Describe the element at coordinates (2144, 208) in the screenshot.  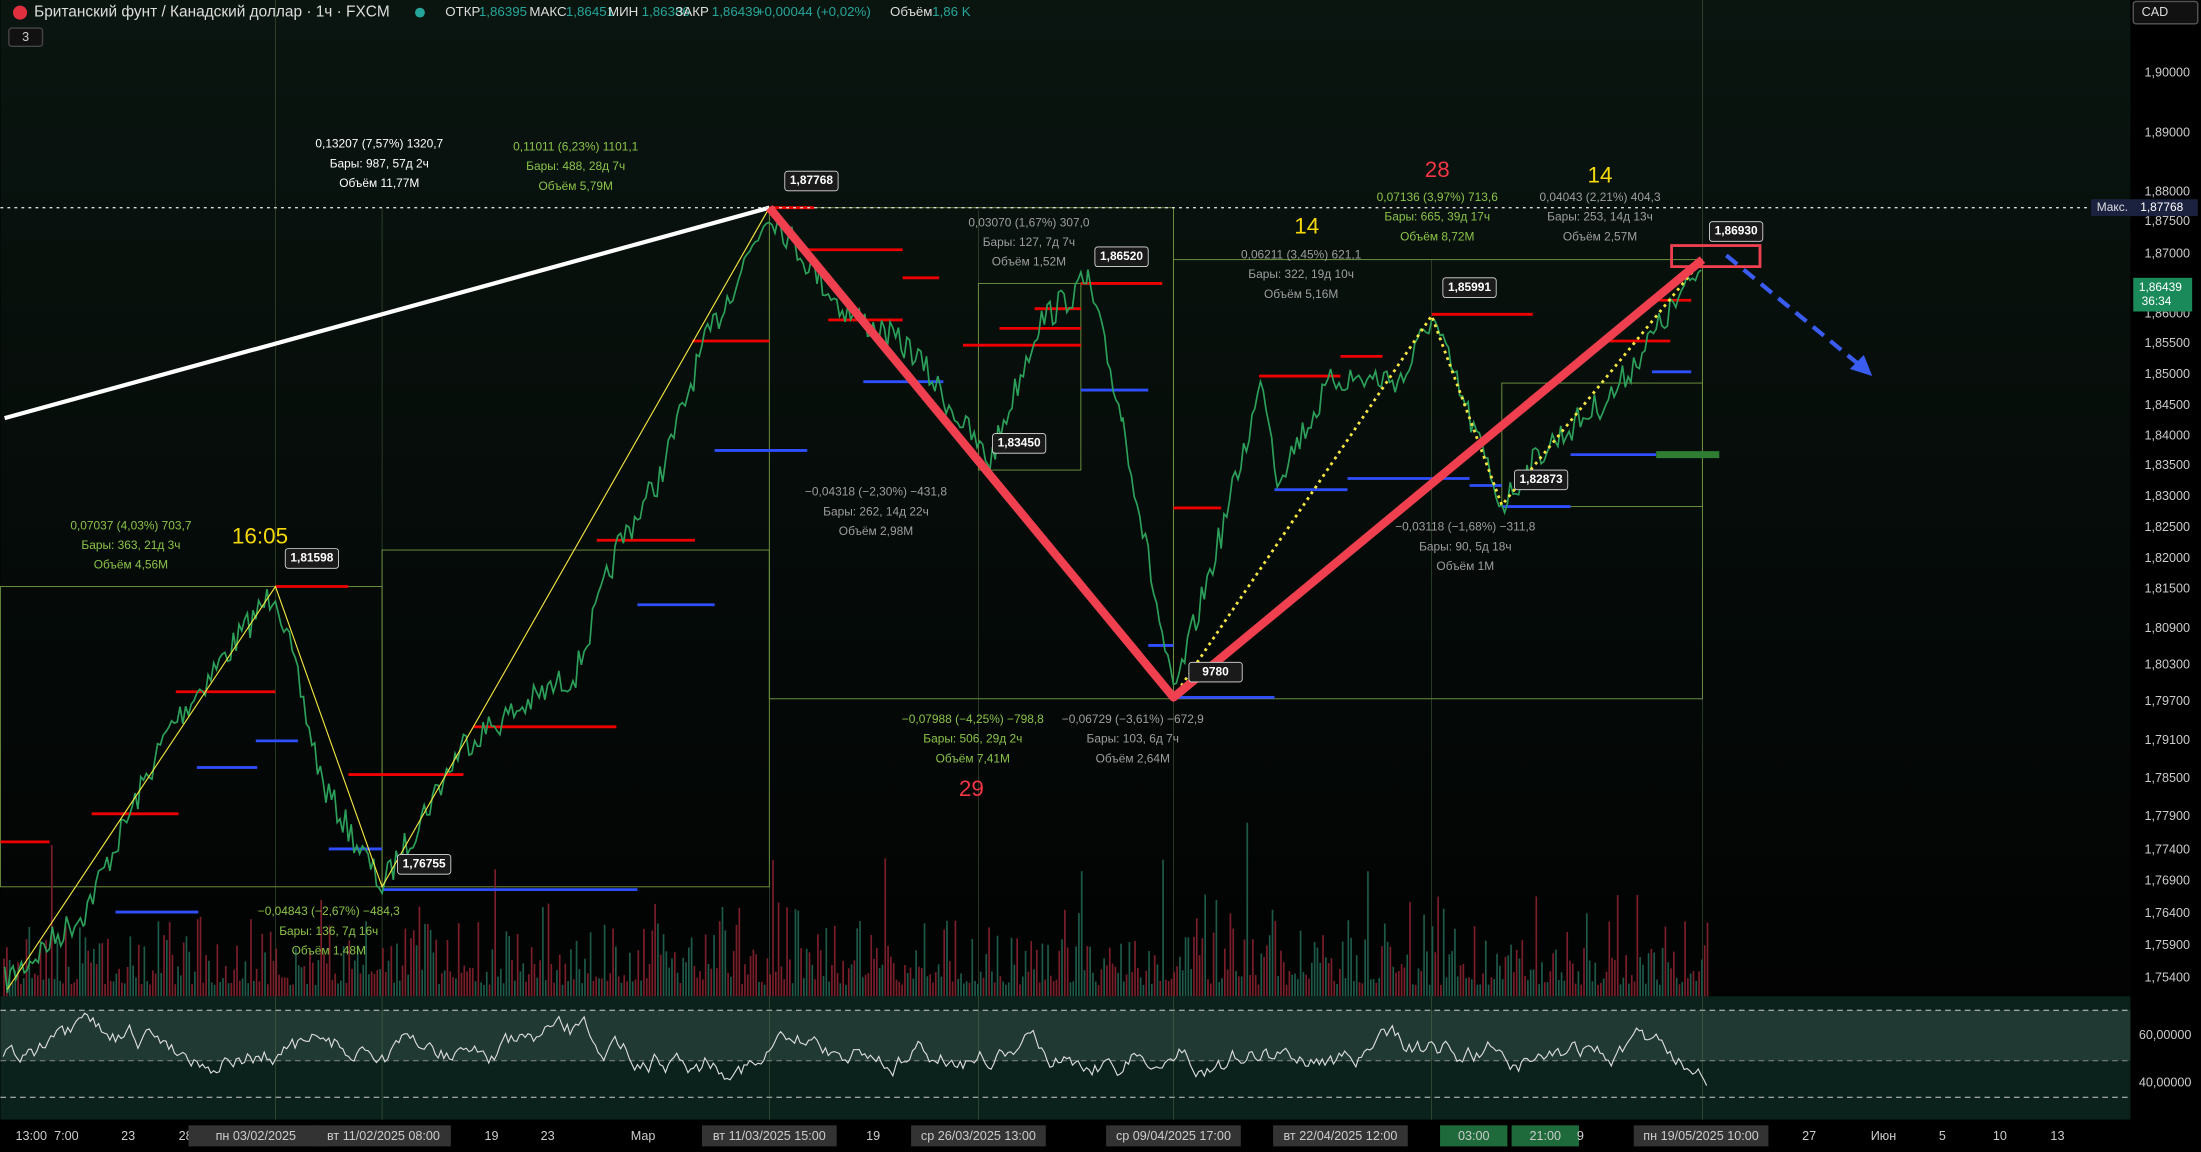
I see `max-badge` at that location.